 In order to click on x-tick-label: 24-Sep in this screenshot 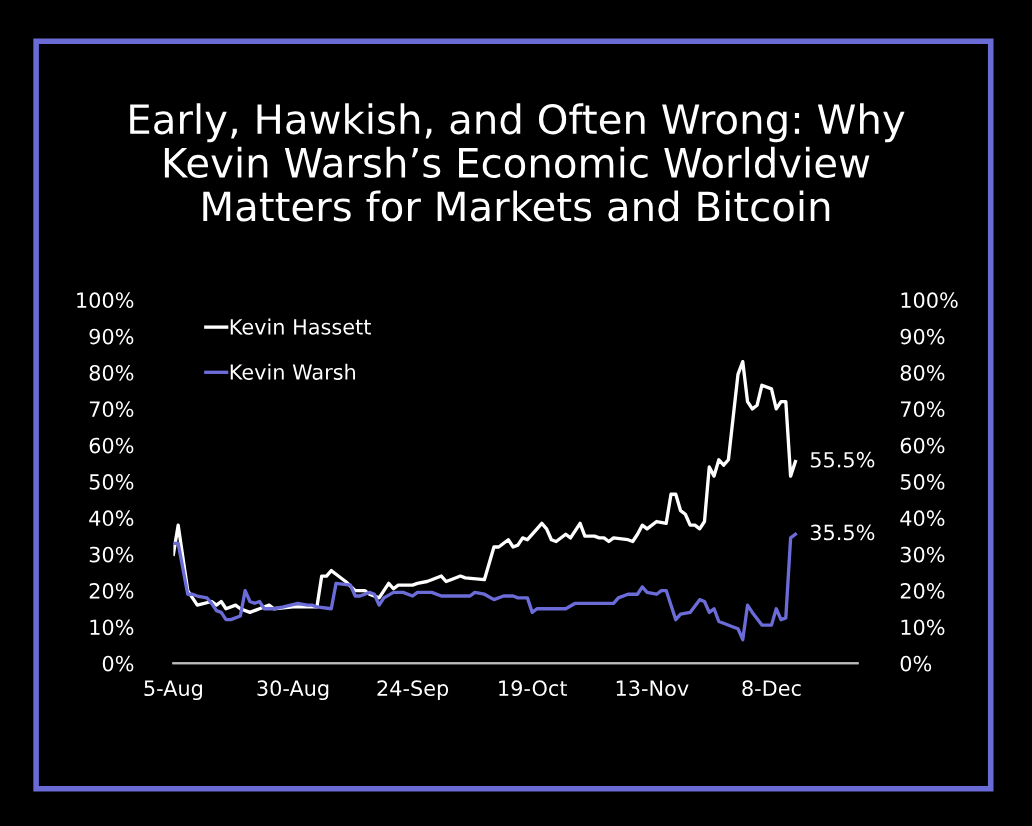, I will do `click(413, 690)`.